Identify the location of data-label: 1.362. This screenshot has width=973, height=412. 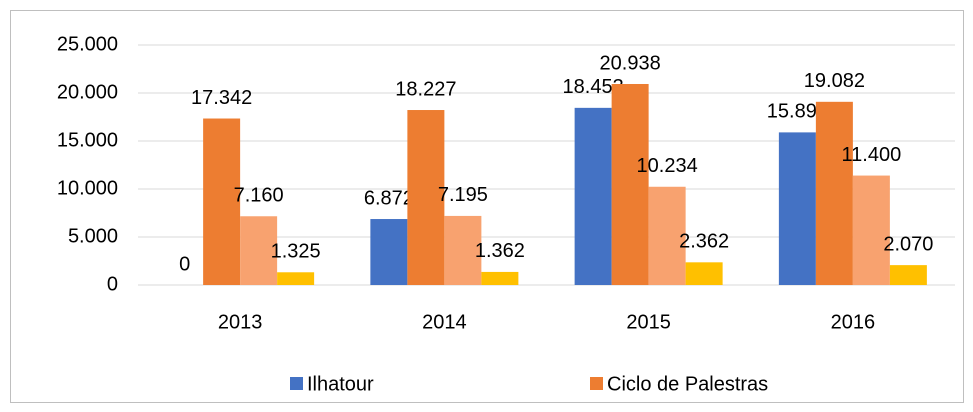
(500, 251).